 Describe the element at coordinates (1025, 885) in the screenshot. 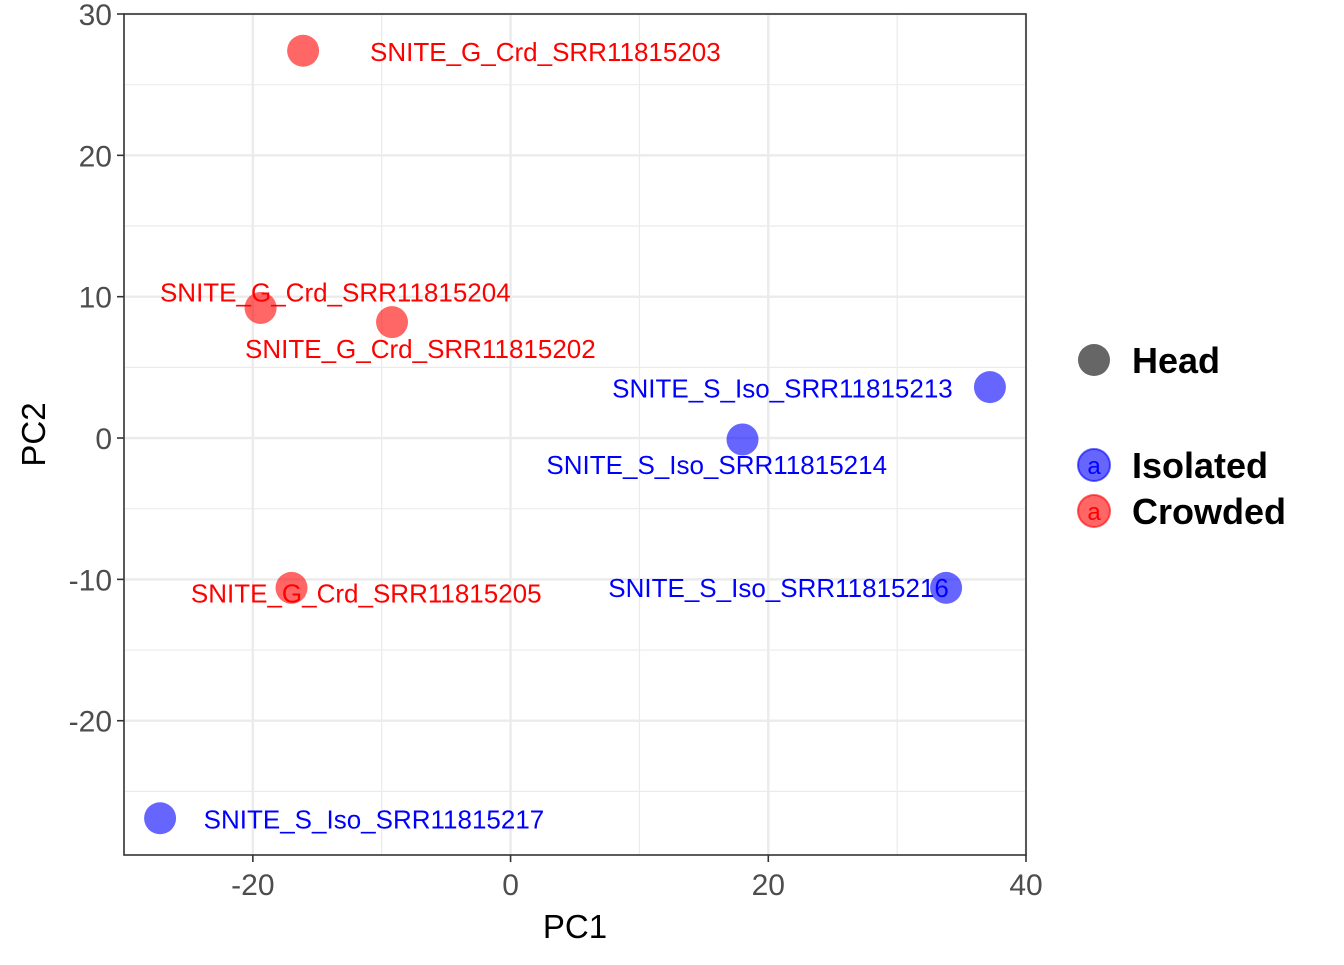

I see `x-tick-label: 40` at that location.